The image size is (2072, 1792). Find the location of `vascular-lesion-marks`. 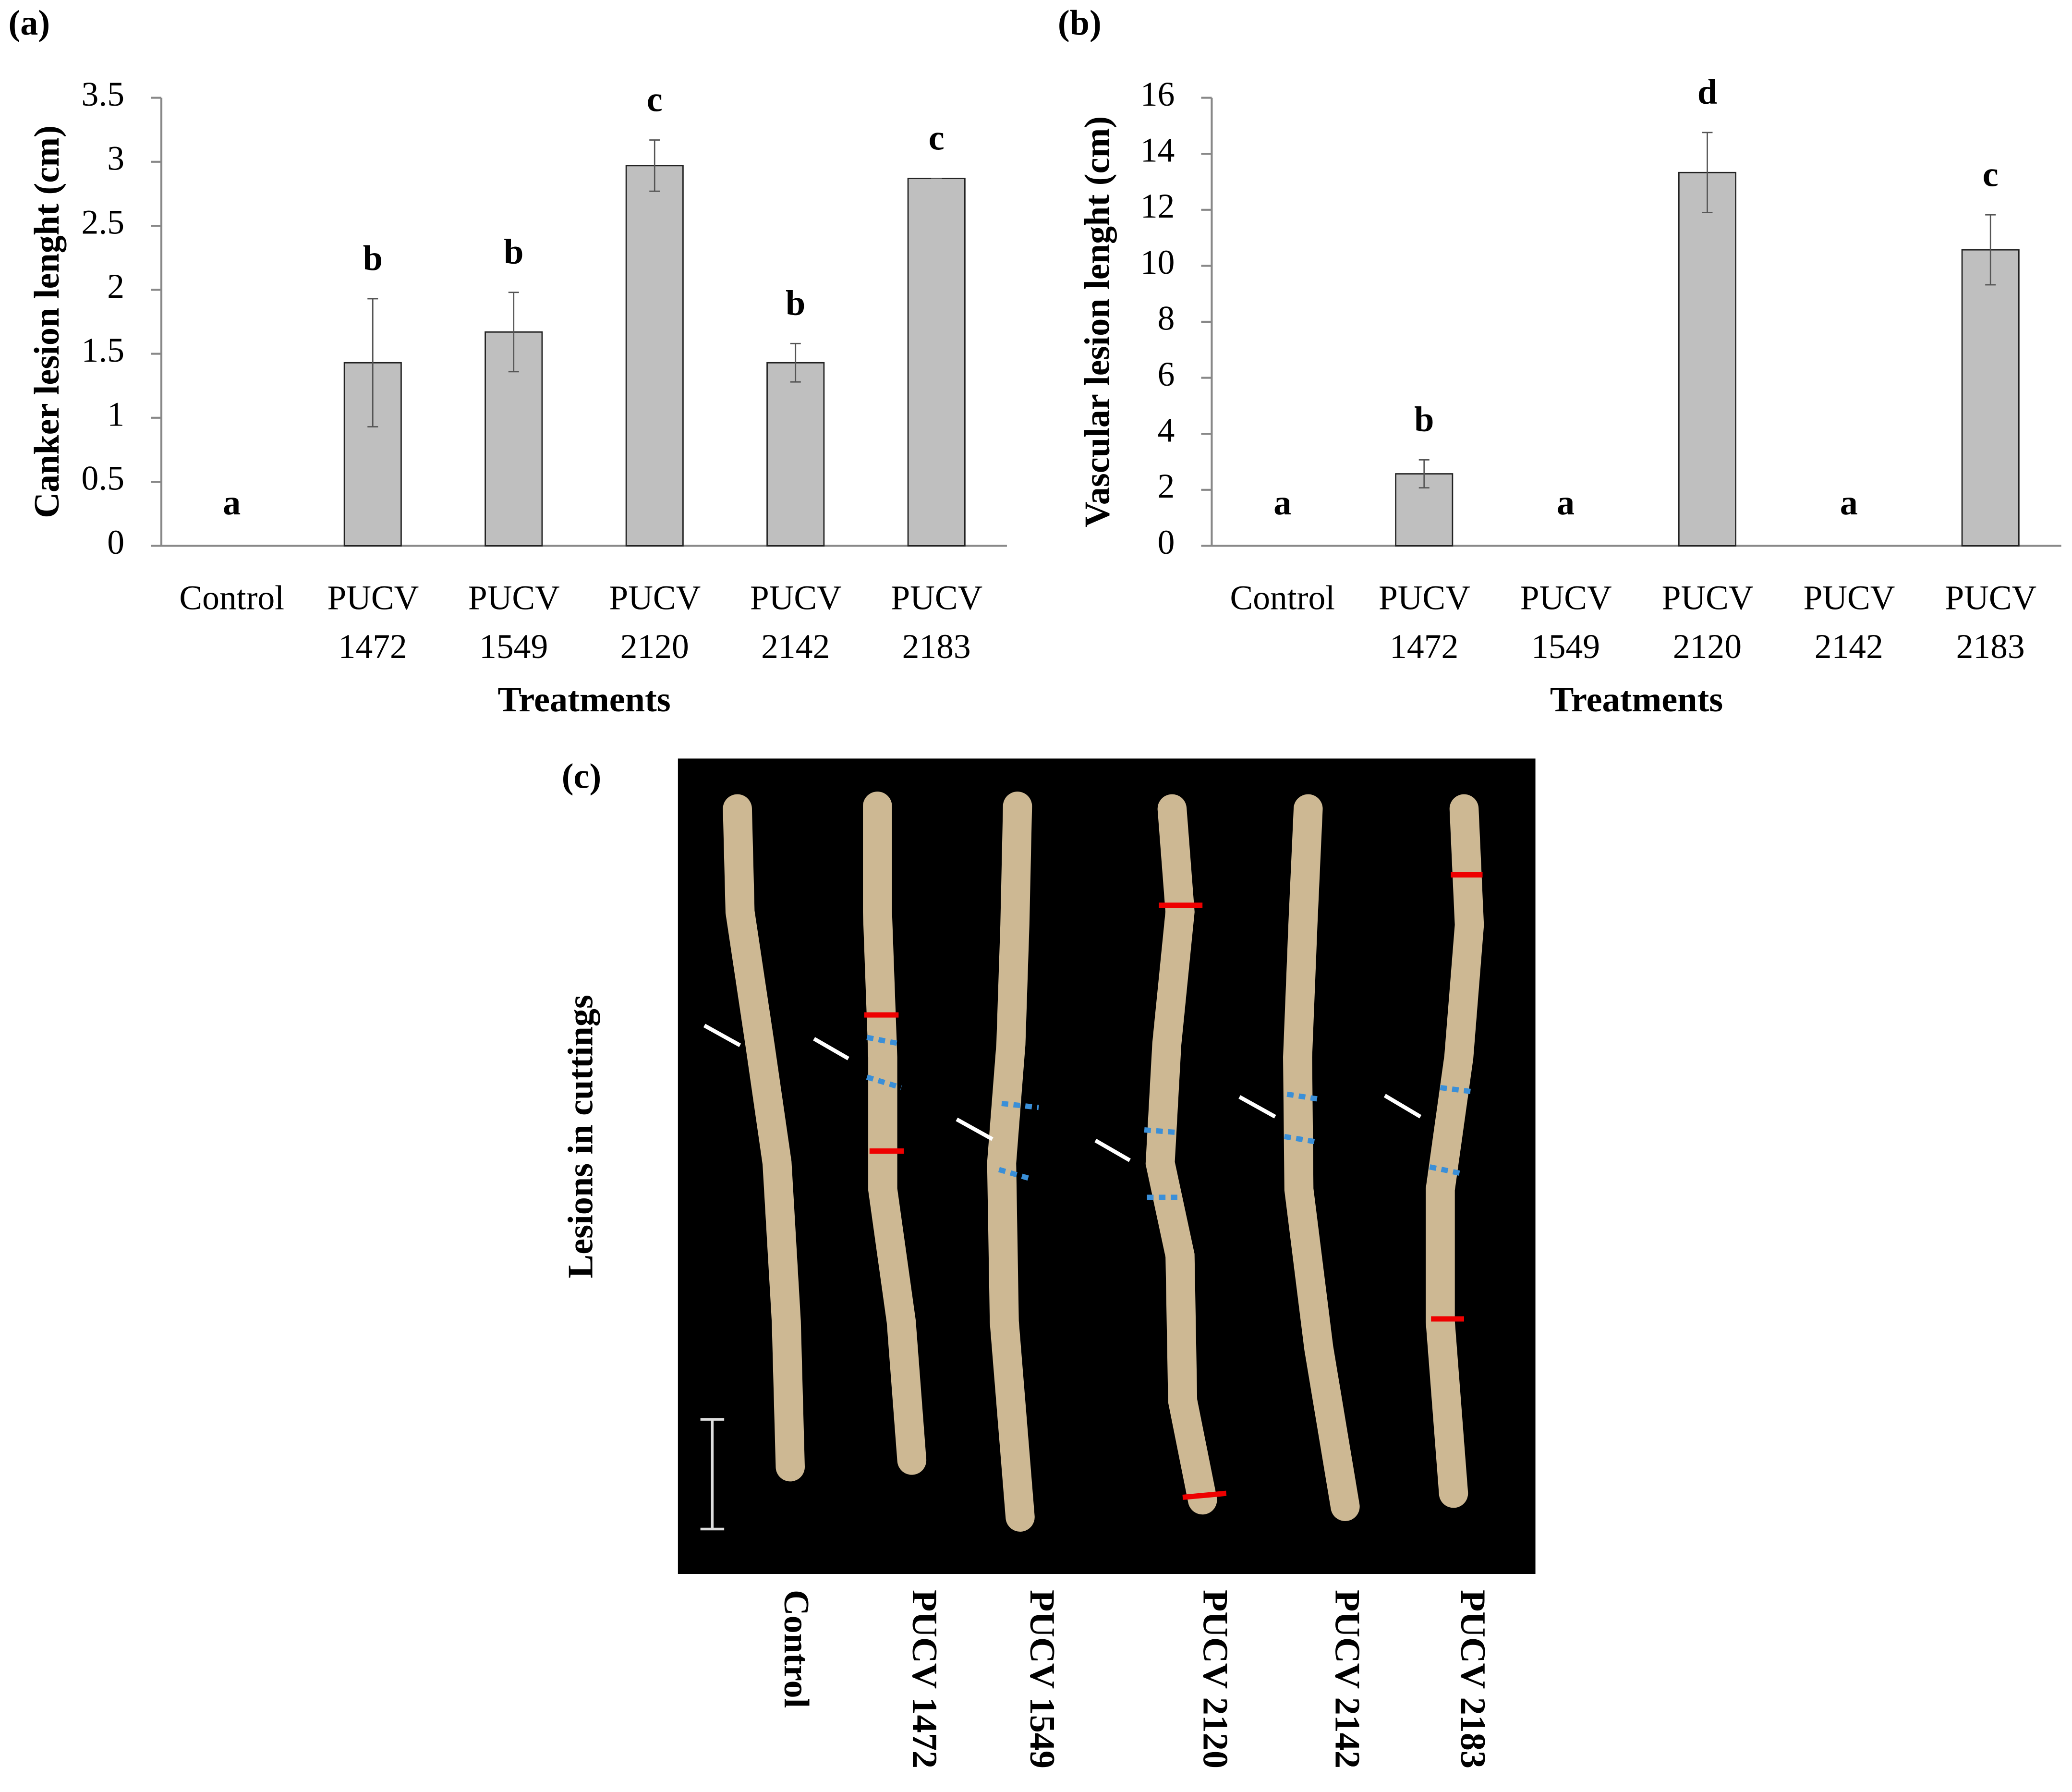

vascular-lesion-marks is located at coordinates (1173, 1186).